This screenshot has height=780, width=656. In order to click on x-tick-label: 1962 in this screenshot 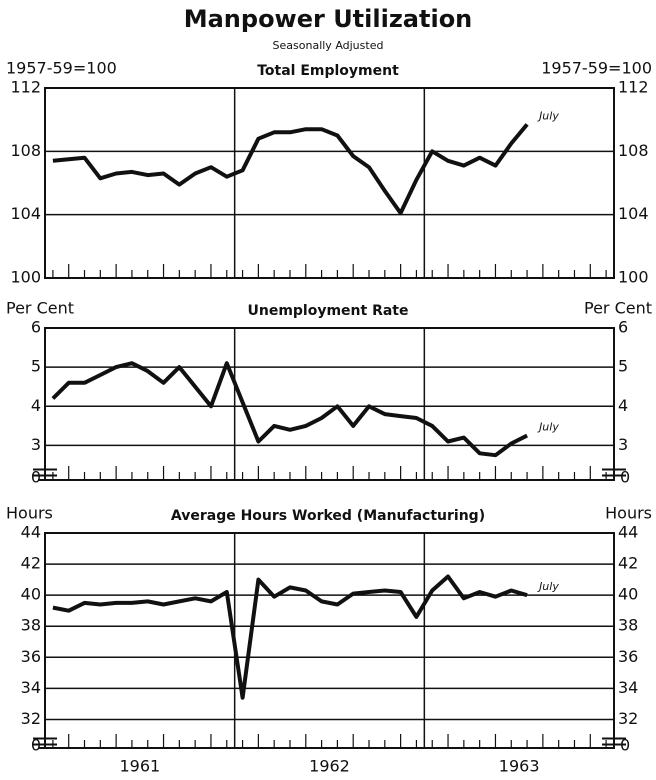, I will do `click(329, 766)`.